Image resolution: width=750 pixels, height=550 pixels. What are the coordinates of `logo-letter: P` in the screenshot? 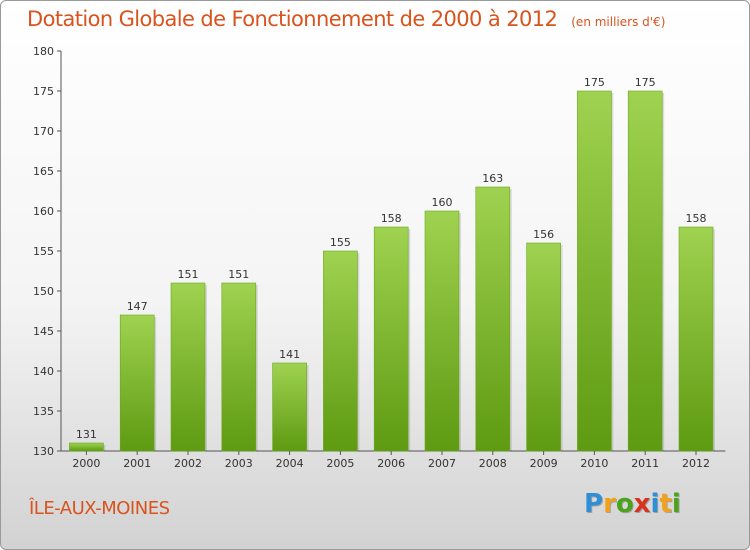 It's located at (594, 504).